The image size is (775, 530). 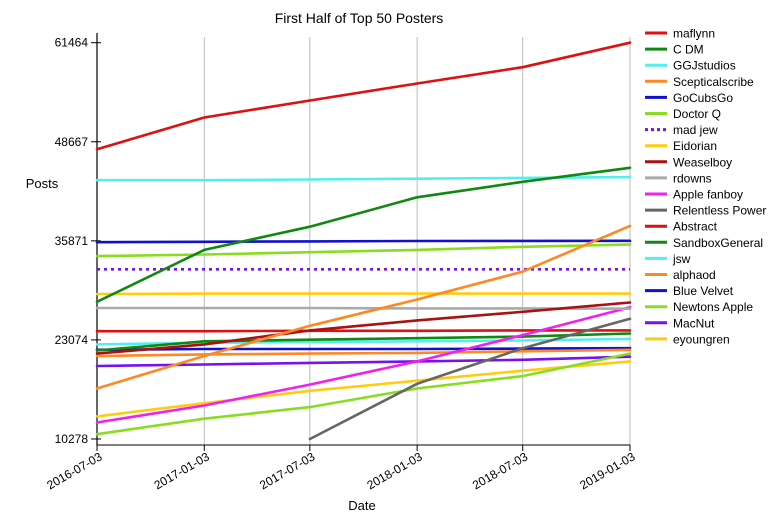 What do you see at coordinates (363, 330) in the screenshot?
I see `series-line-abstract` at bounding box center [363, 330].